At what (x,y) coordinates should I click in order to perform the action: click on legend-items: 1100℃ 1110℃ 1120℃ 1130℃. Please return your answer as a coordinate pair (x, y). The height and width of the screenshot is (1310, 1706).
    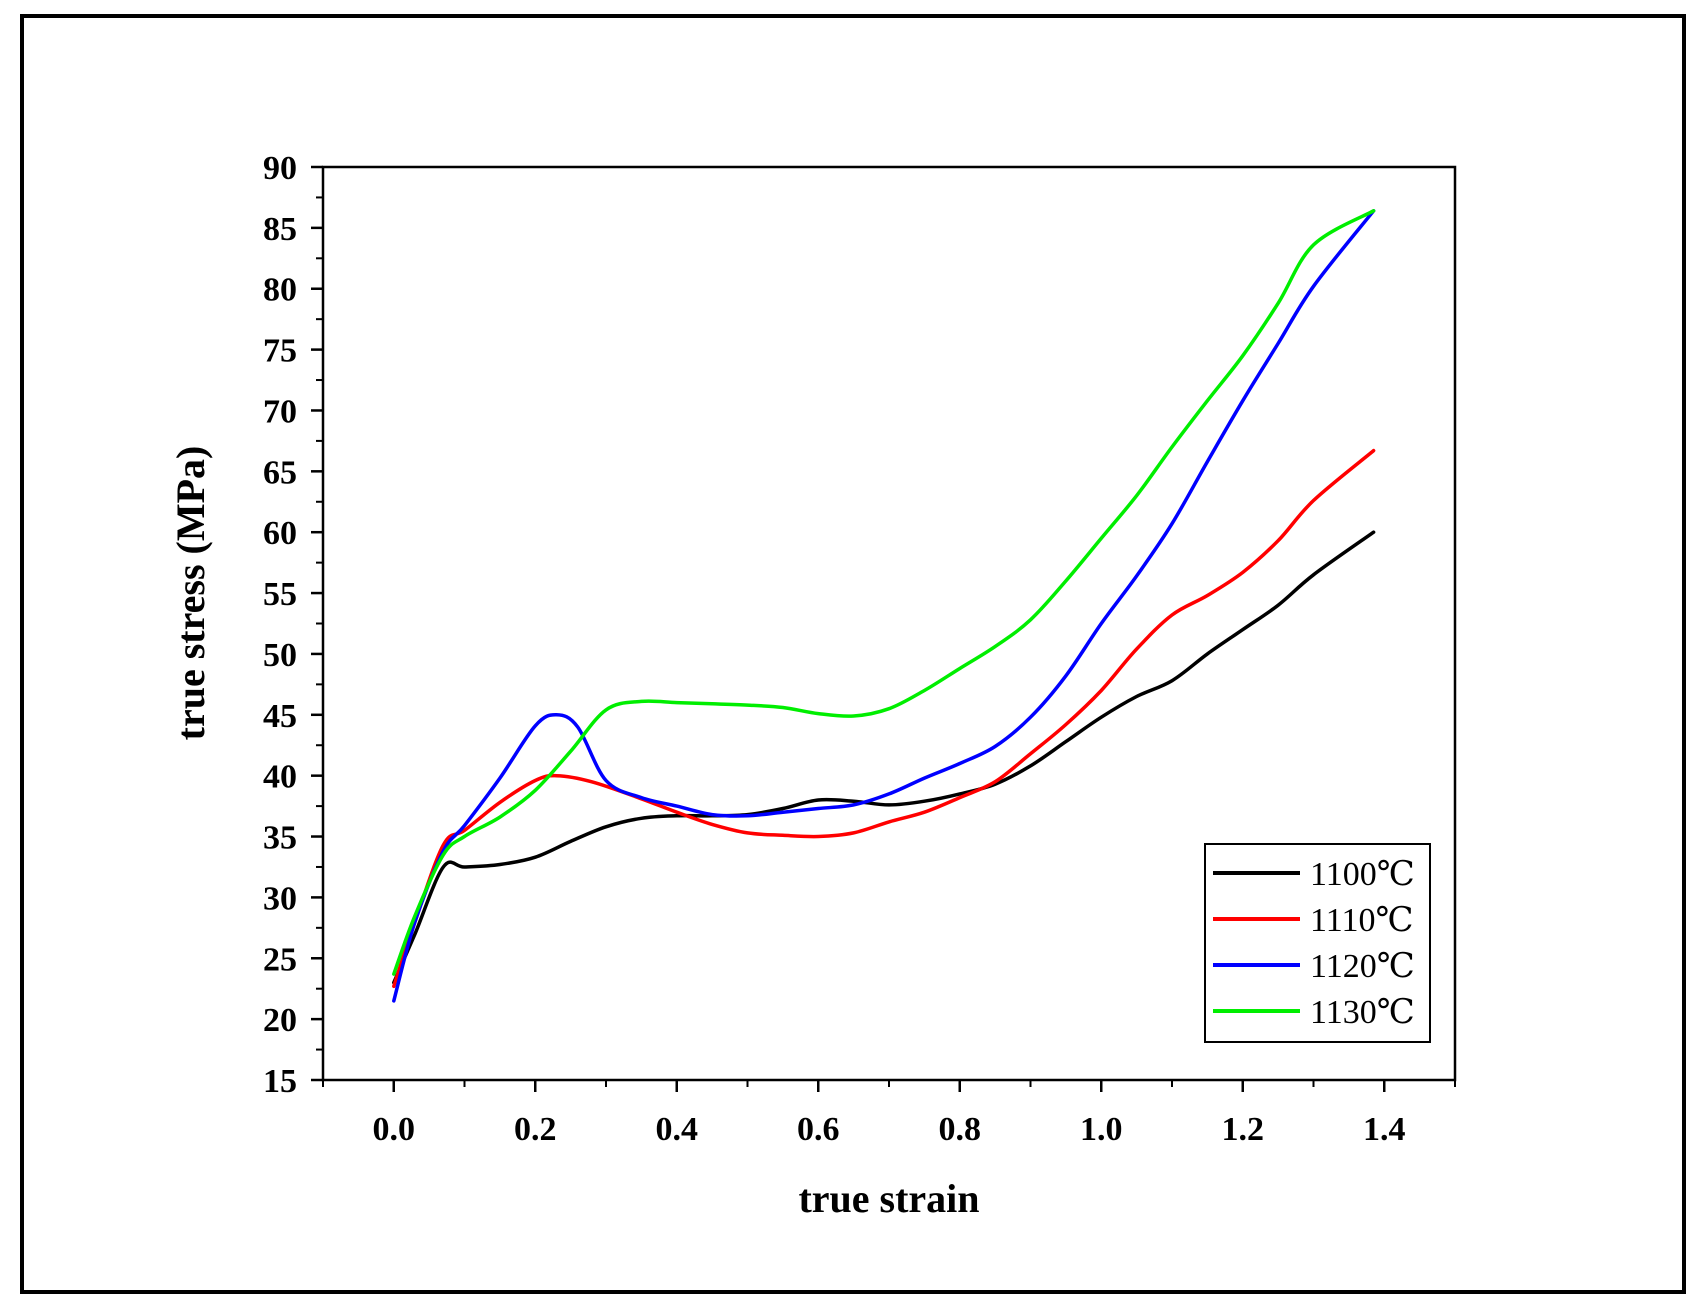
    Looking at the image, I should click on (1314, 943).